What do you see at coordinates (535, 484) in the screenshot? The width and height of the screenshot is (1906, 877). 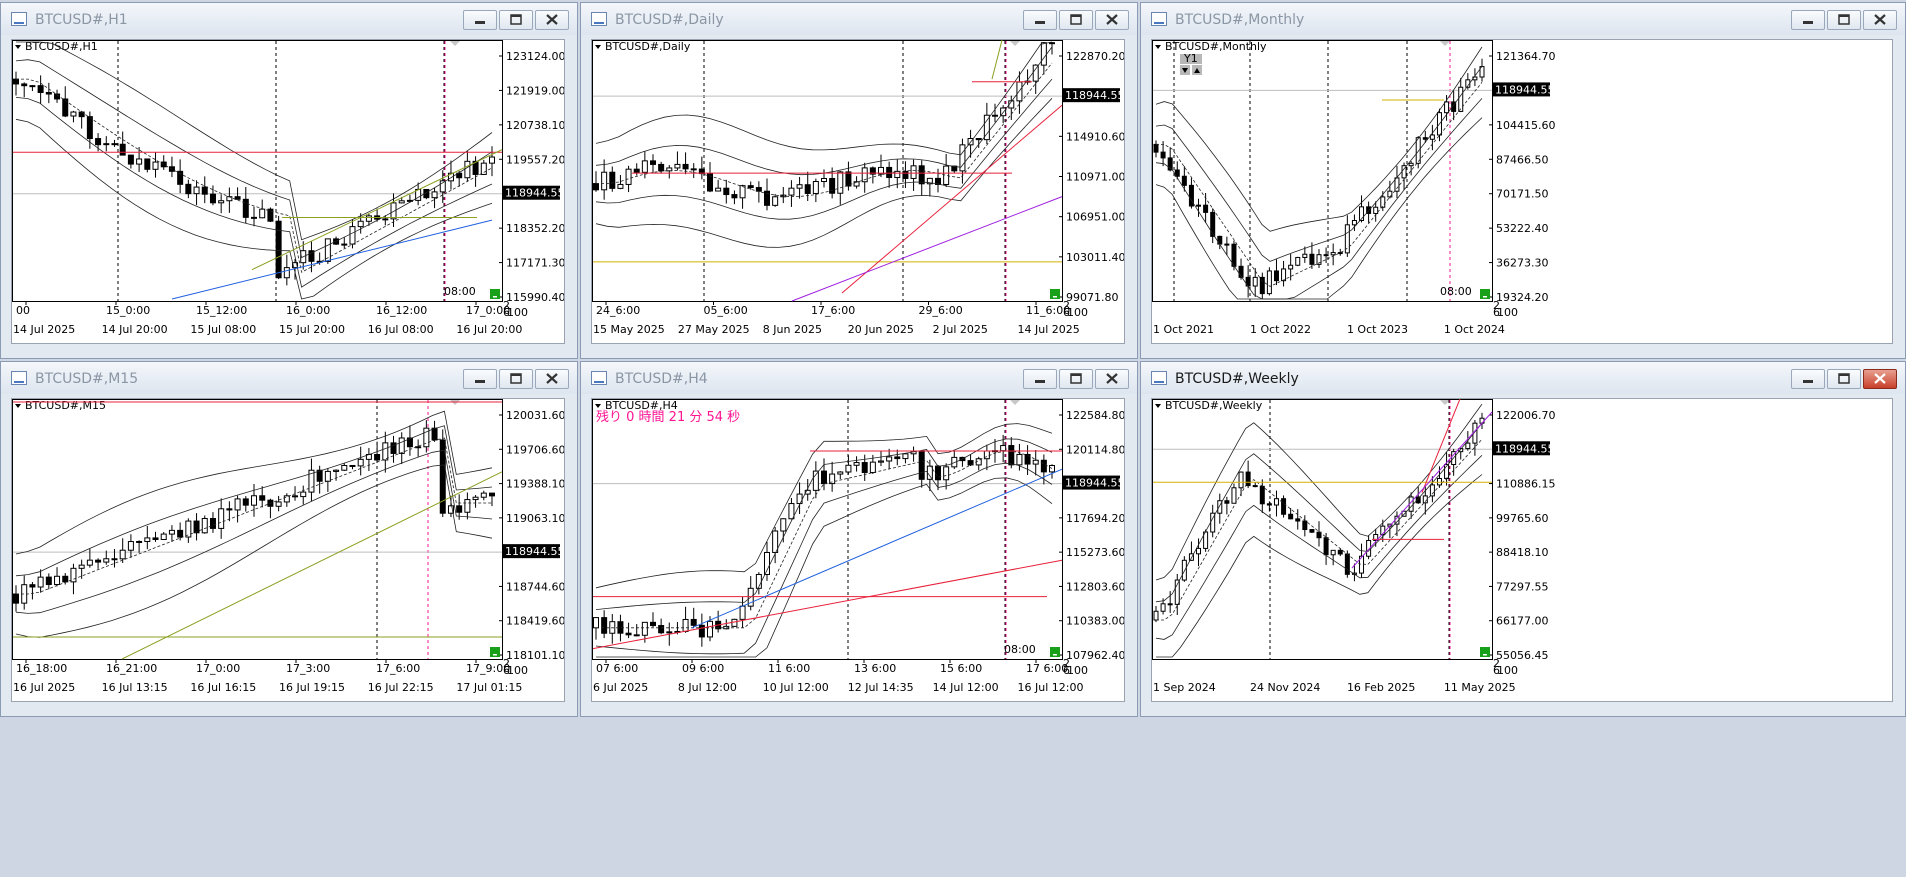 I see `price-axis-label: 119388.10` at bounding box center [535, 484].